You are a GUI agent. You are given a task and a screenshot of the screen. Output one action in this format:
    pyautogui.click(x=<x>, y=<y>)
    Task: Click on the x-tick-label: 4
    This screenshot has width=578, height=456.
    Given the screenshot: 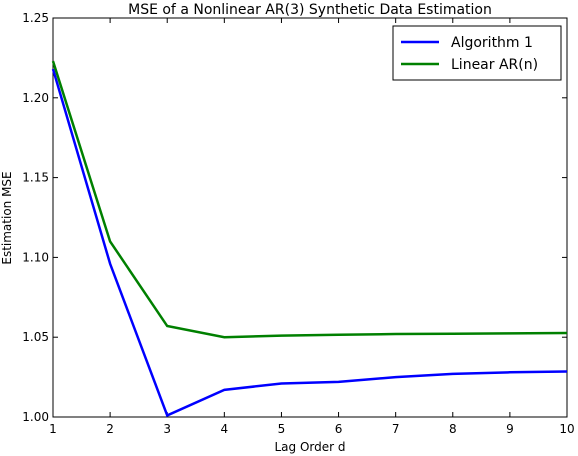 What is the action you would take?
    pyautogui.click(x=225, y=429)
    